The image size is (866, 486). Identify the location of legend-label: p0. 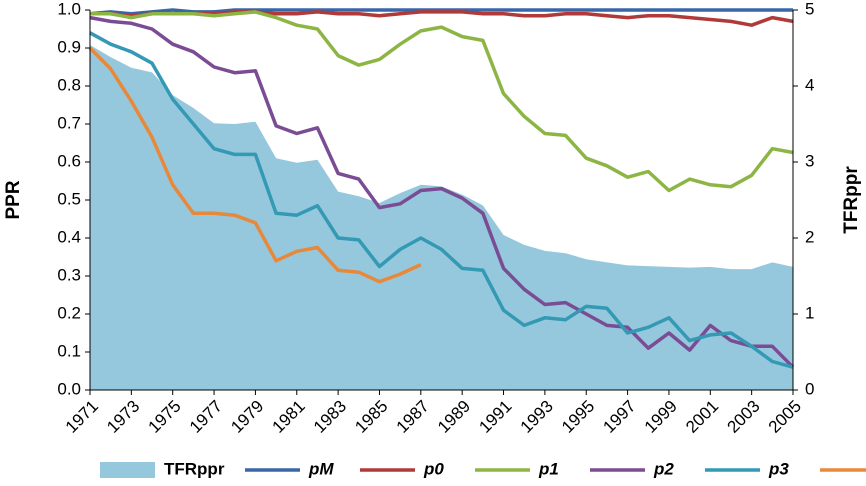
(433, 468).